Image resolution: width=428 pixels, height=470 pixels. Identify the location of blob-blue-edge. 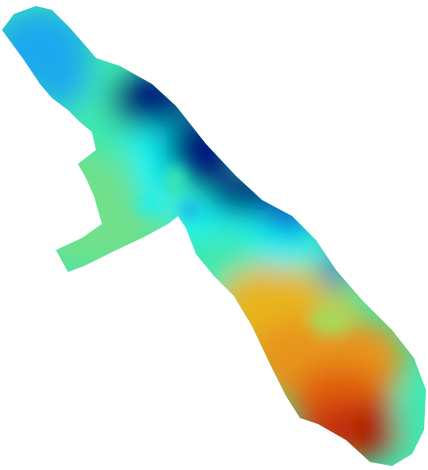
(290, 215).